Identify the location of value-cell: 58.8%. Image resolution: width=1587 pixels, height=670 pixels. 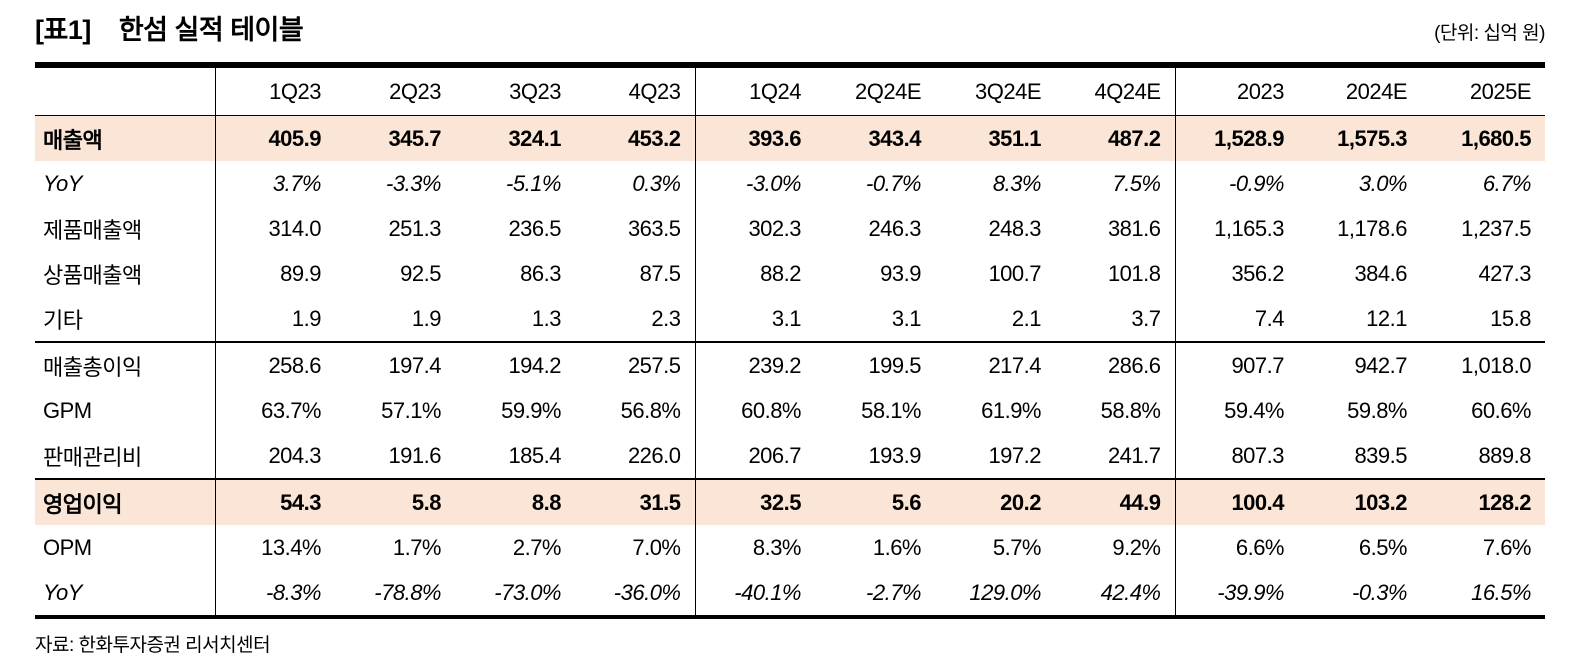
(1115, 410).